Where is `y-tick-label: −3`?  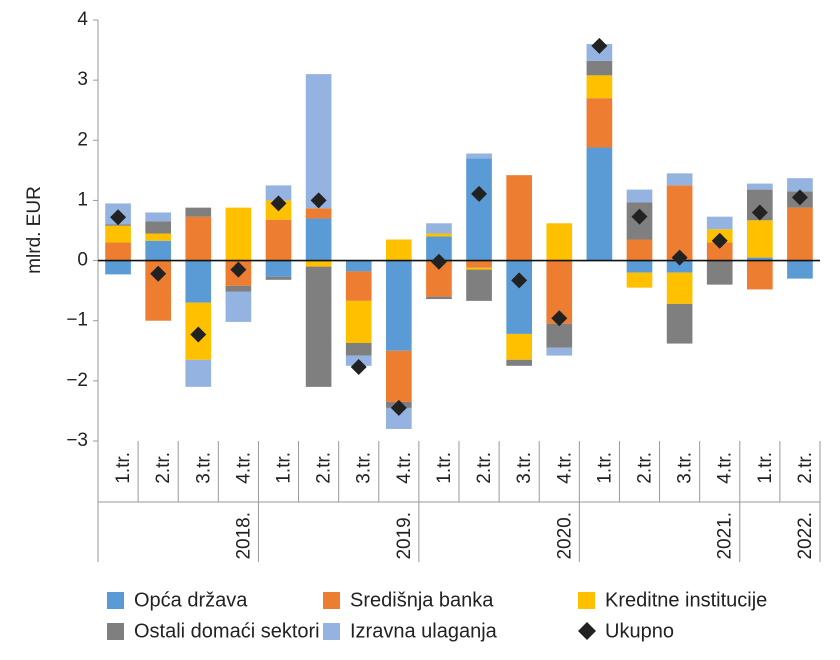 y-tick-label: −3 is located at coordinates (77, 440).